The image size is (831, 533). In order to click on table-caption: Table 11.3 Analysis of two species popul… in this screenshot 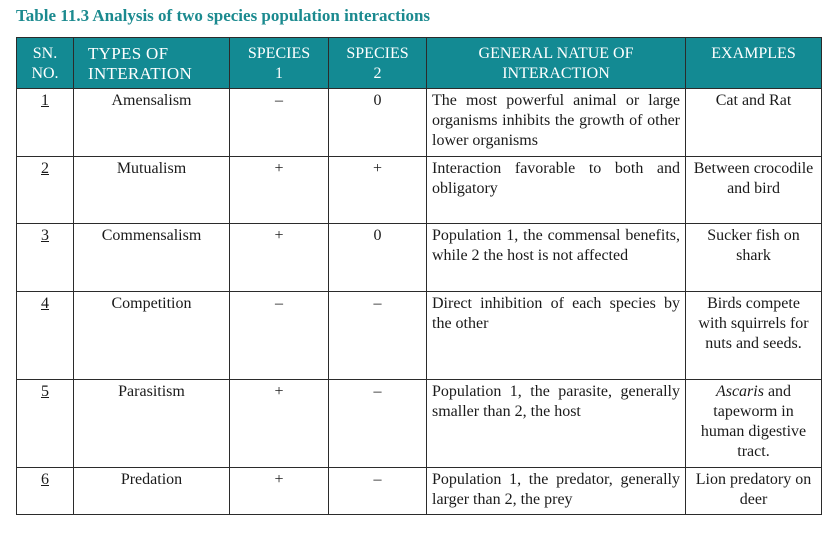, I will do `click(223, 15)`.